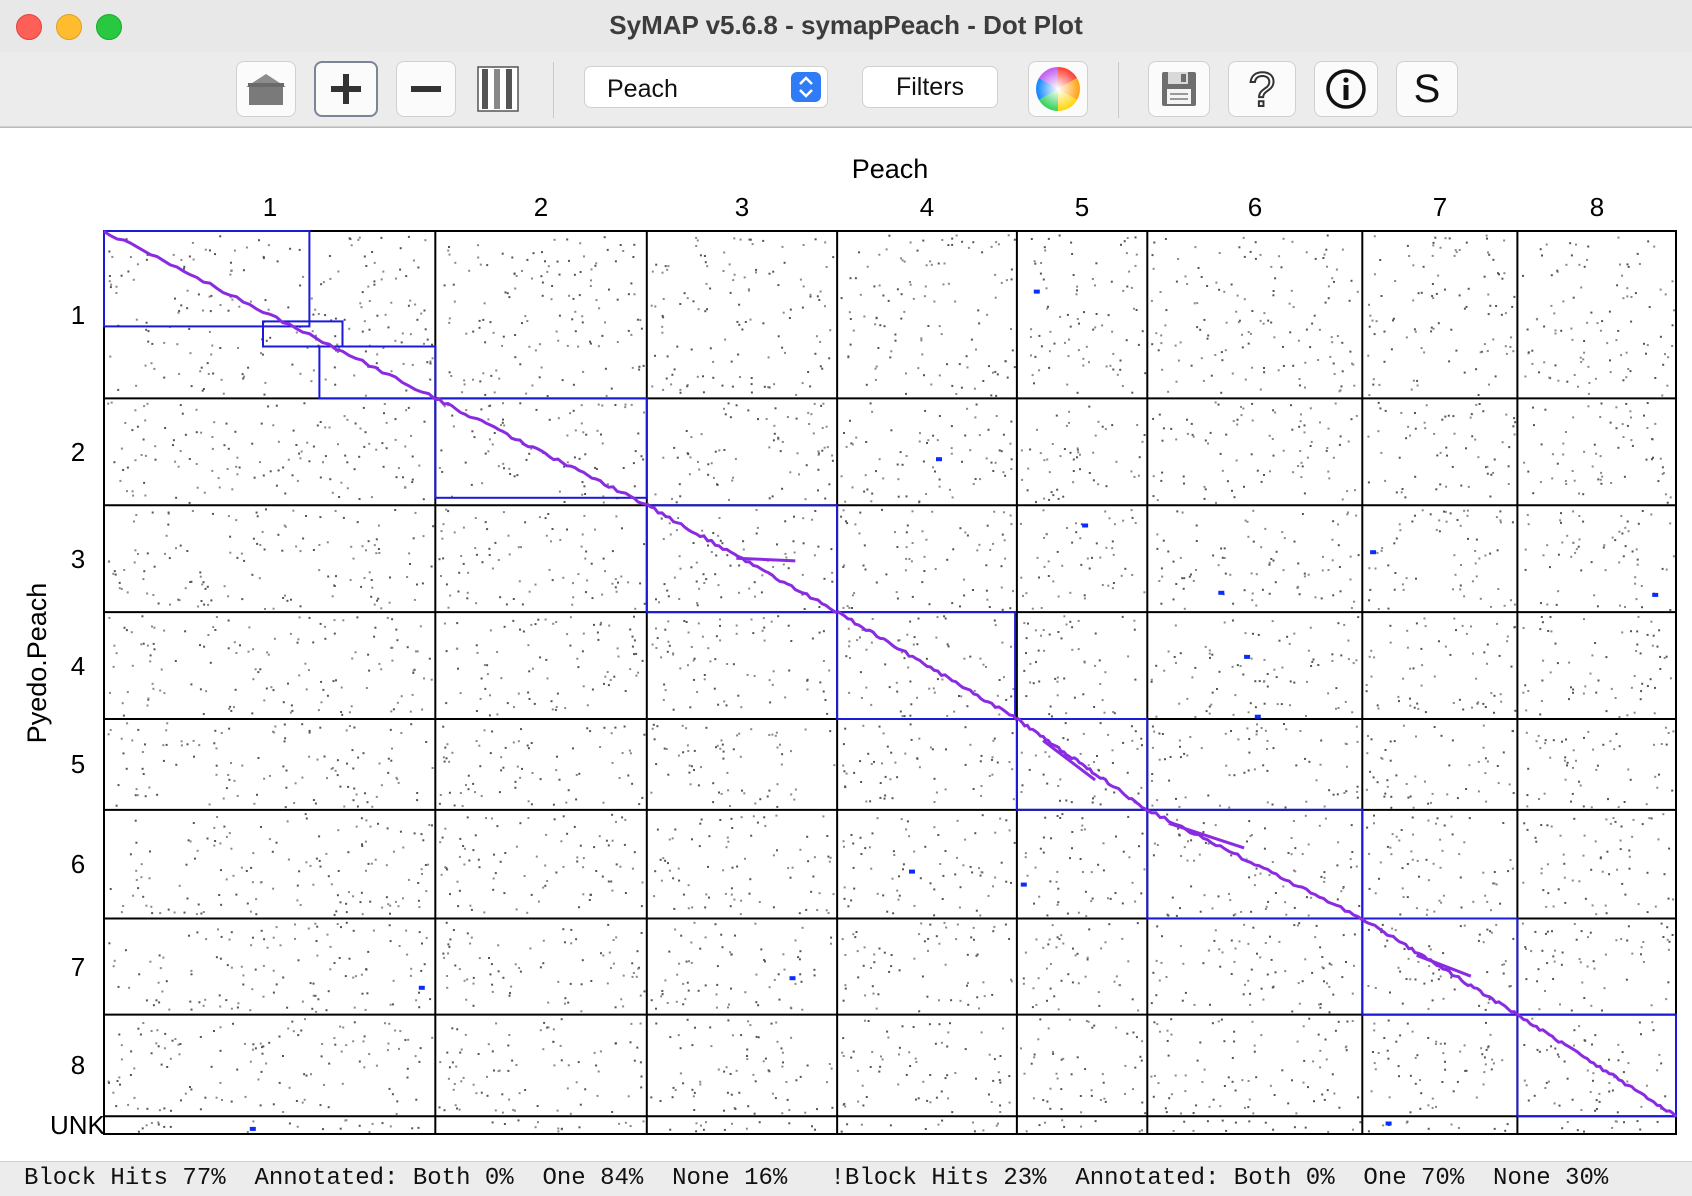 The width and height of the screenshot is (1692, 1196). Describe the element at coordinates (1346, 89) in the screenshot. I see `info-button` at that location.